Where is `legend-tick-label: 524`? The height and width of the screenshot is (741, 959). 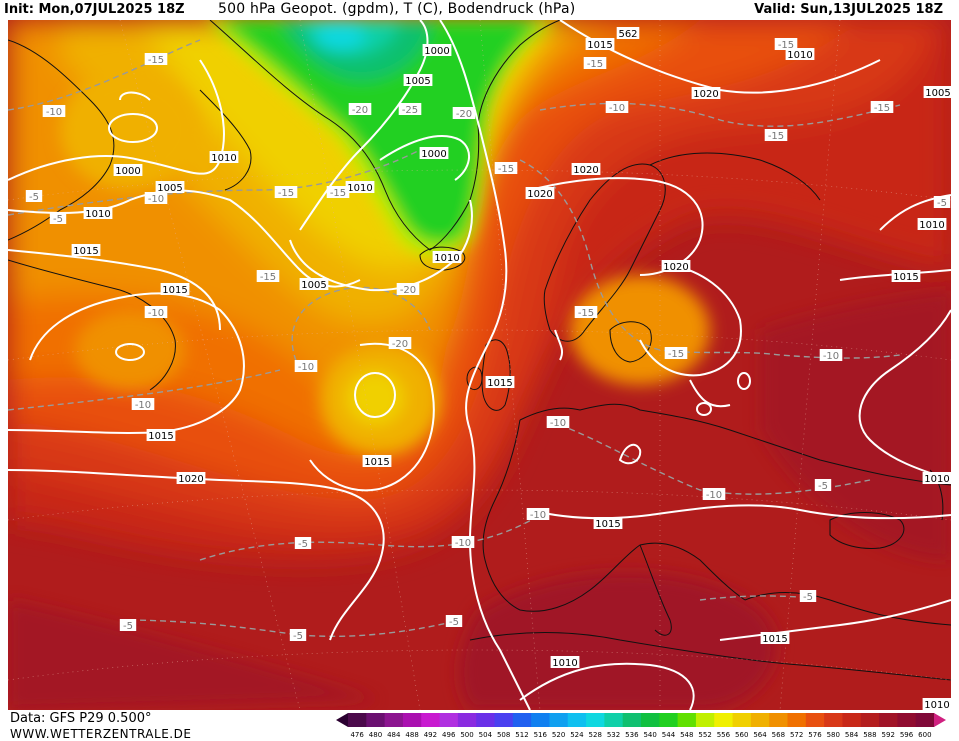
legend-tick-label: 524 is located at coordinates (577, 735).